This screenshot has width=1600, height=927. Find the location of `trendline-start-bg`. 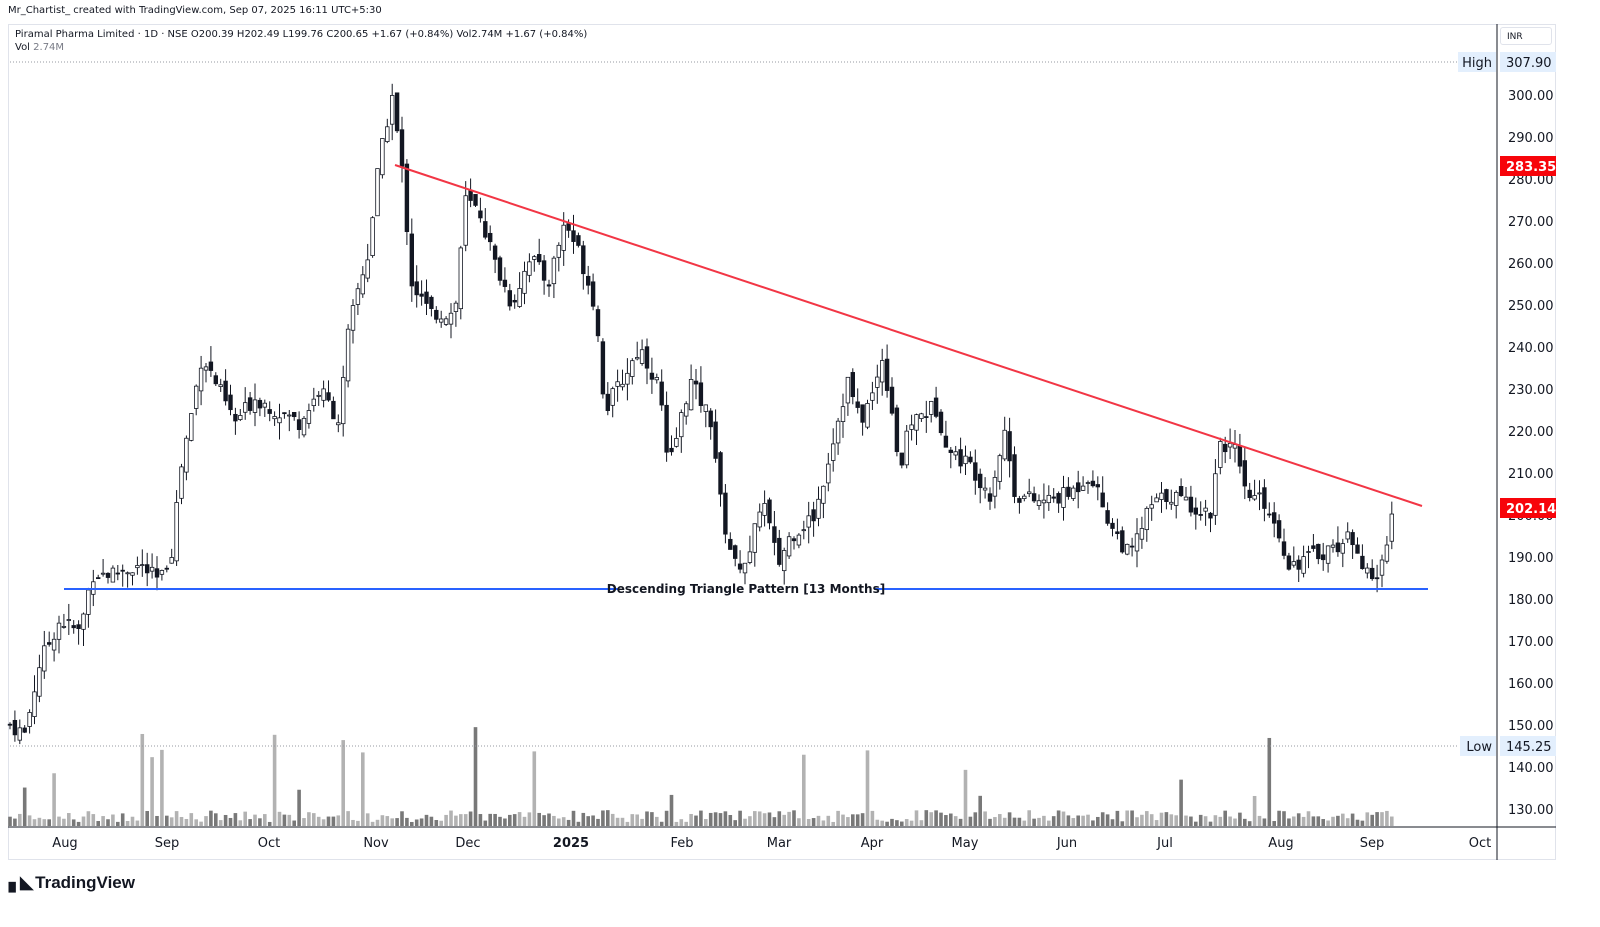

trendline-start-bg is located at coordinates (1528, 166).